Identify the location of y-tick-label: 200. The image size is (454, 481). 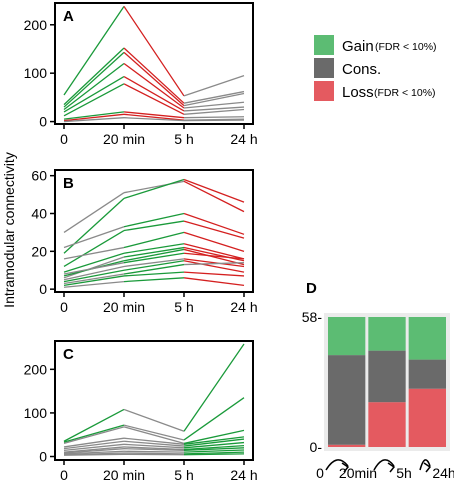
(36, 25).